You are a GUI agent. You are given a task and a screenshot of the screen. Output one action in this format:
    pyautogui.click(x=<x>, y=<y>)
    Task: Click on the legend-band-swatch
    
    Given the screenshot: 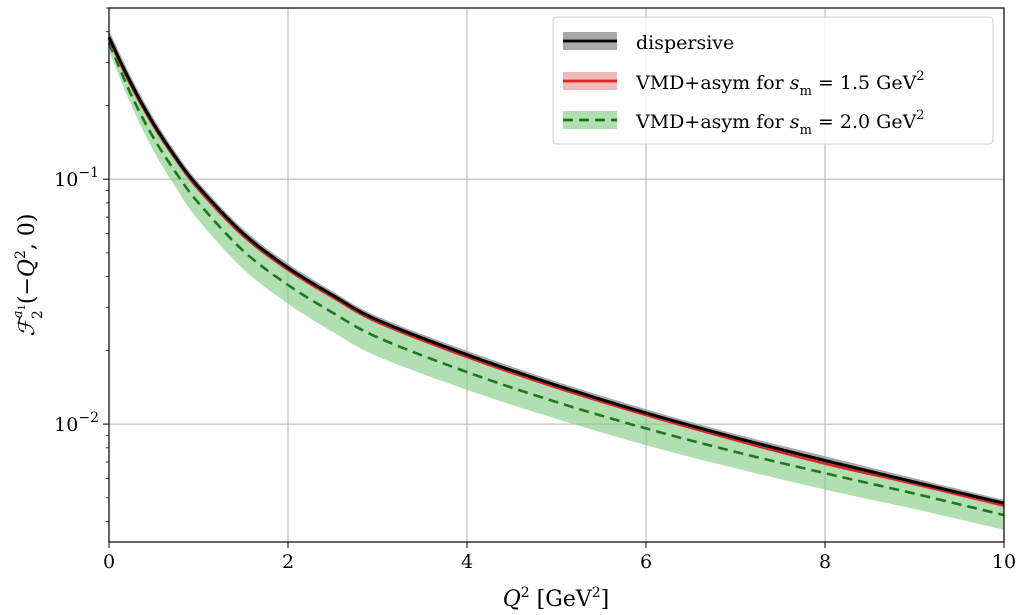 What is the action you would take?
    pyautogui.click(x=590, y=120)
    